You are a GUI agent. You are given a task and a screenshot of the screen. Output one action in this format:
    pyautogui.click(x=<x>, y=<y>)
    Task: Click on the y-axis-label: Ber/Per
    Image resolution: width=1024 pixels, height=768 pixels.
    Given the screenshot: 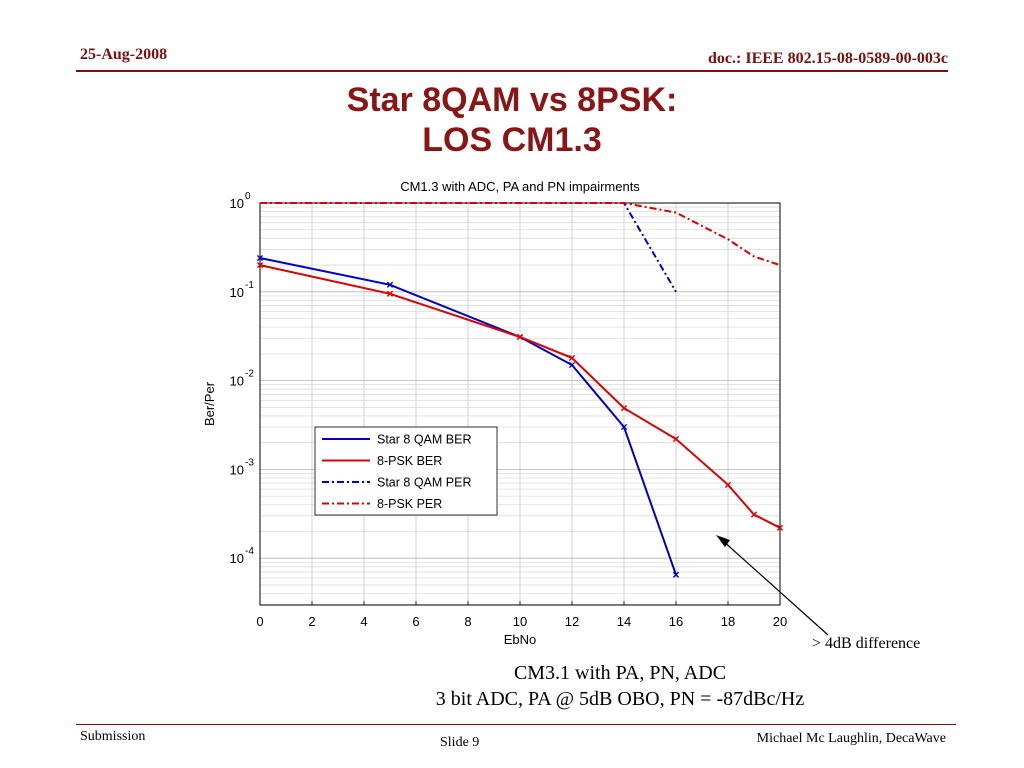 What is the action you would take?
    pyautogui.click(x=209, y=403)
    